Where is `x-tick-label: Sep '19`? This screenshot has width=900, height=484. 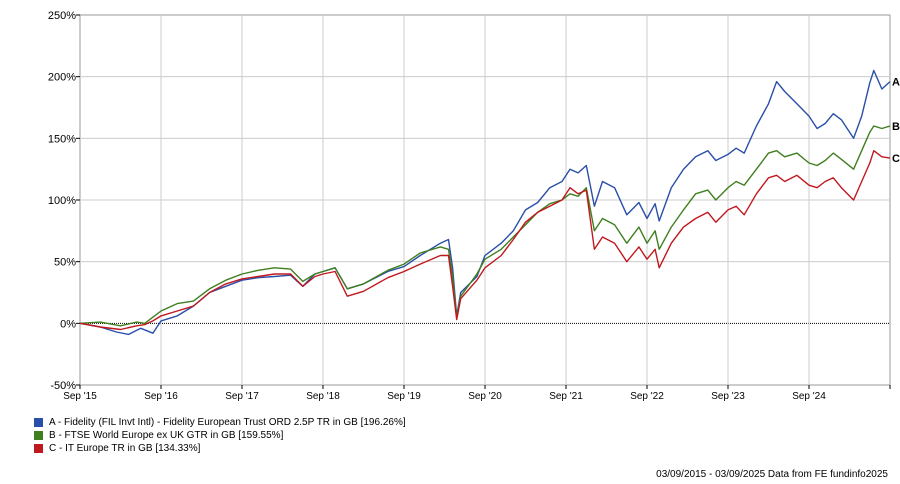 x-tick-label: Sep '19 is located at coordinates (404, 396).